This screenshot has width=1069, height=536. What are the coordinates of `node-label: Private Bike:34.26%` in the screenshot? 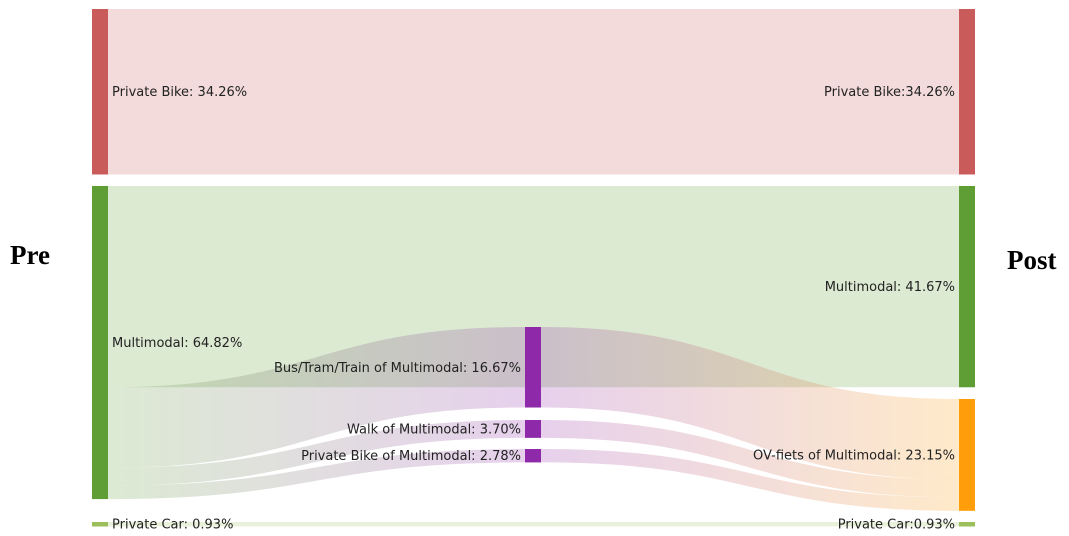 It's located at (889, 92).